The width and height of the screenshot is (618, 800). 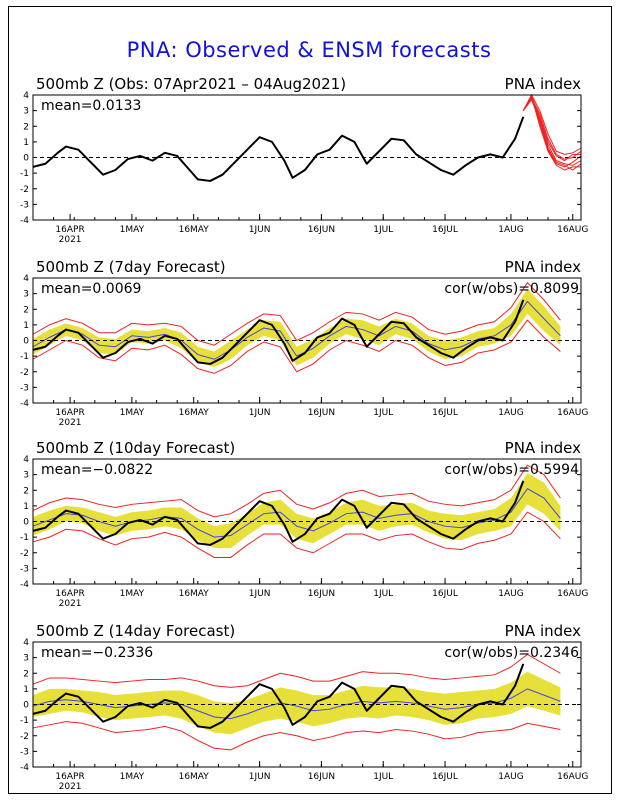 What do you see at coordinates (91, 289) in the screenshot?
I see `mean-label: mean=0.0069` at bounding box center [91, 289].